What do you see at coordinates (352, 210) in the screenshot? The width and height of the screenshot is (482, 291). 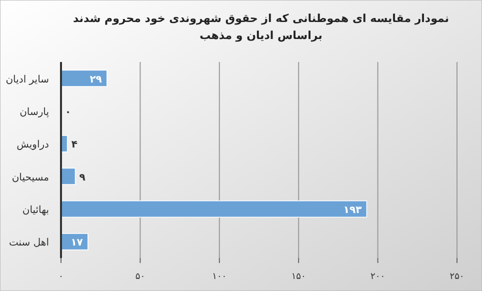 I see `data-label: ۱۹۳` at bounding box center [352, 210].